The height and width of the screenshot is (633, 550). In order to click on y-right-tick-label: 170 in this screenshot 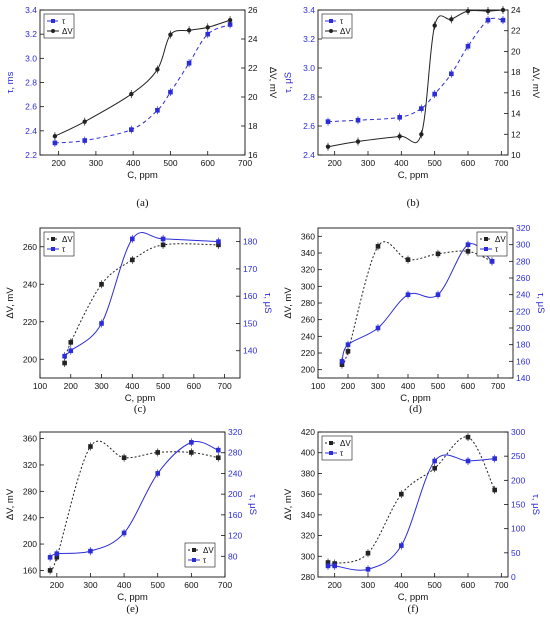, I will do `click(250, 269)`.